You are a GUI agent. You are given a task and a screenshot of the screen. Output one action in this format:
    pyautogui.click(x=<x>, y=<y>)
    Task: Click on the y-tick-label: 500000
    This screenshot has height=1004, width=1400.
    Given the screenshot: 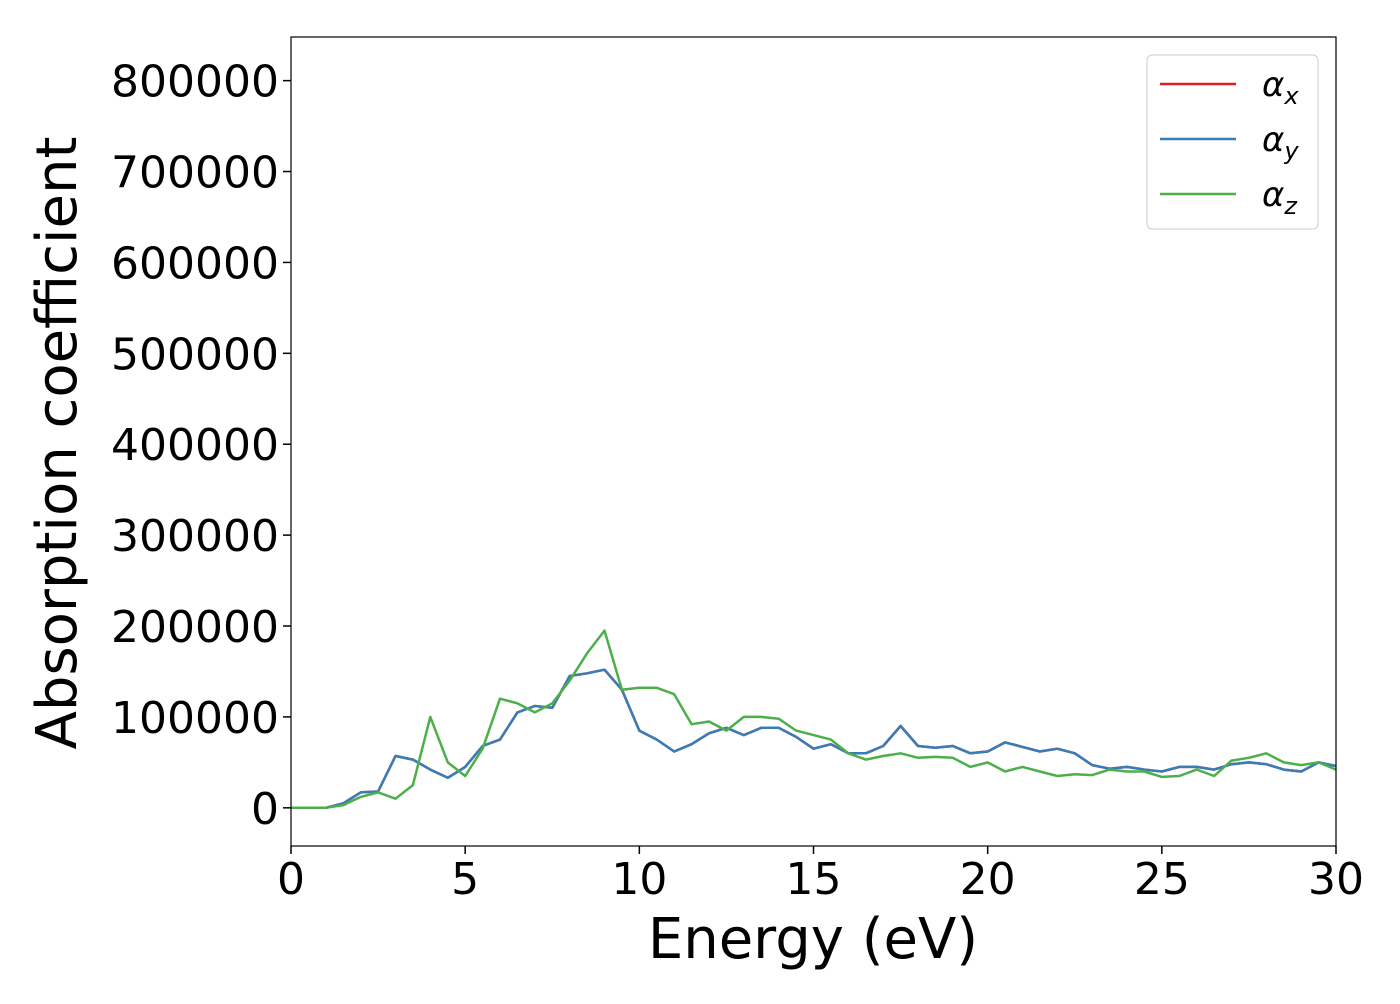 What is the action you would take?
    pyautogui.click(x=195, y=354)
    